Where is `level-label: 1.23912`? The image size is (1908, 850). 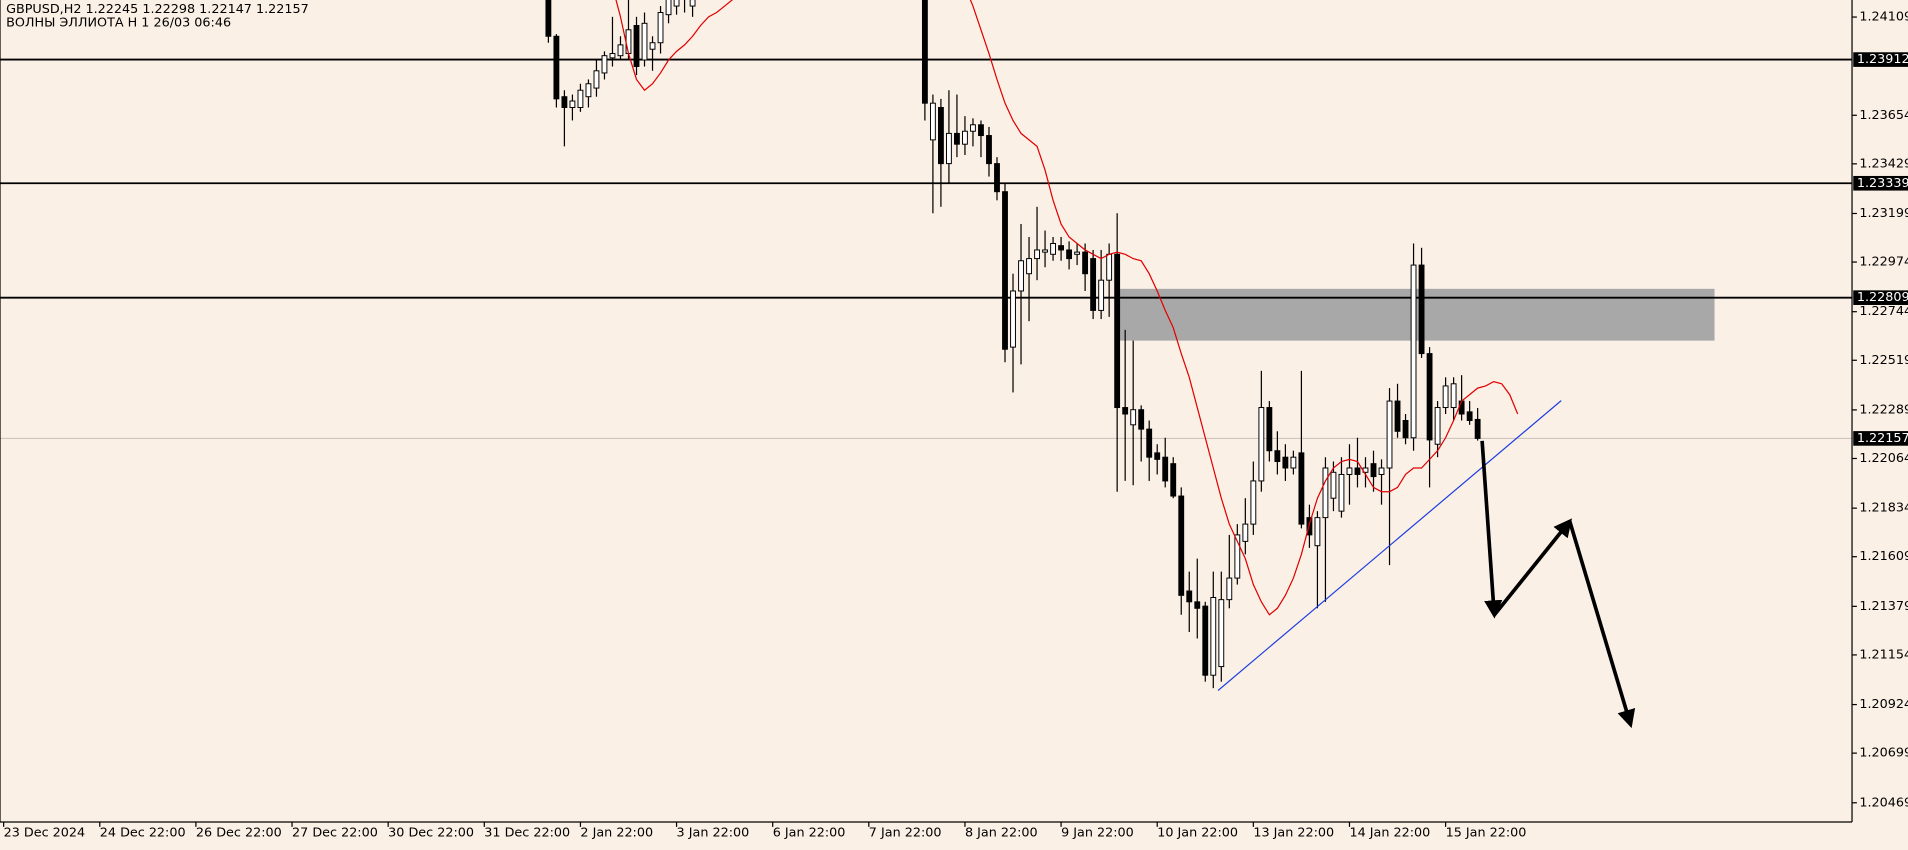
level-label: 1.23912 is located at coordinates (1882, 59).